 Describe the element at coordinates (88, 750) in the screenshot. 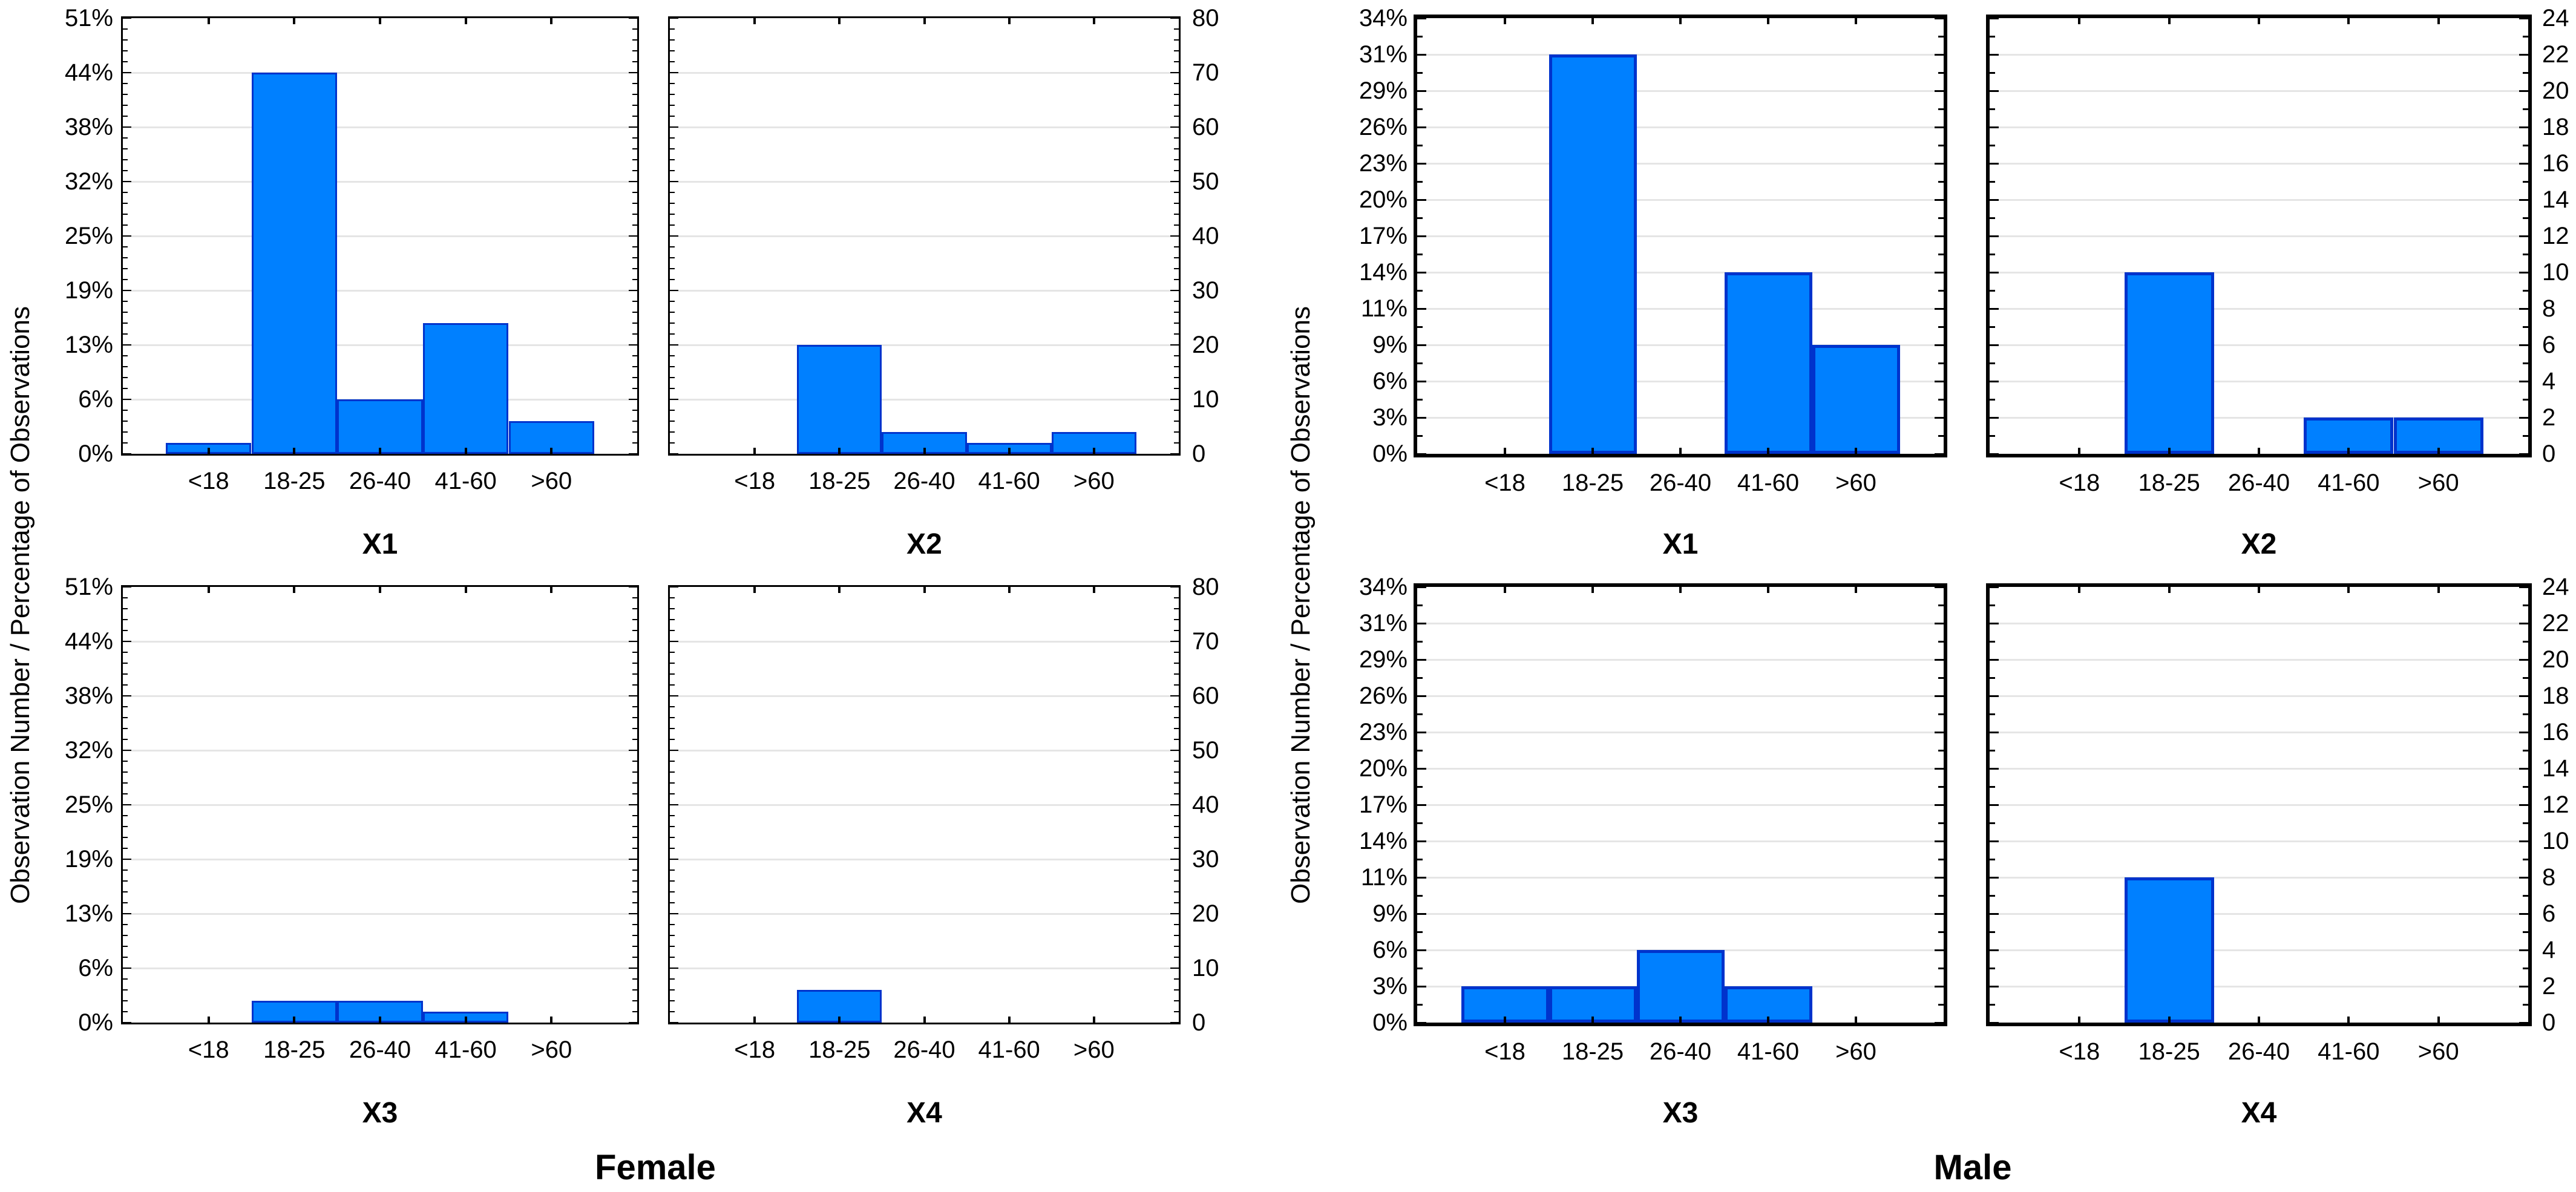

I see `percent-tick-label: 32%` at that location.